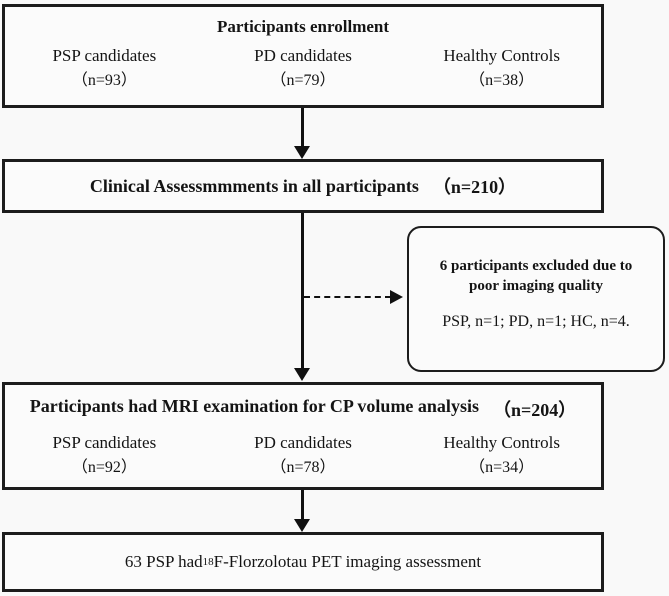 The width and height of the screenshot is (669, 596). Describe the element at coordinates (104, 467) in the screenshot. I see `group-count: （n=92）` at that location.